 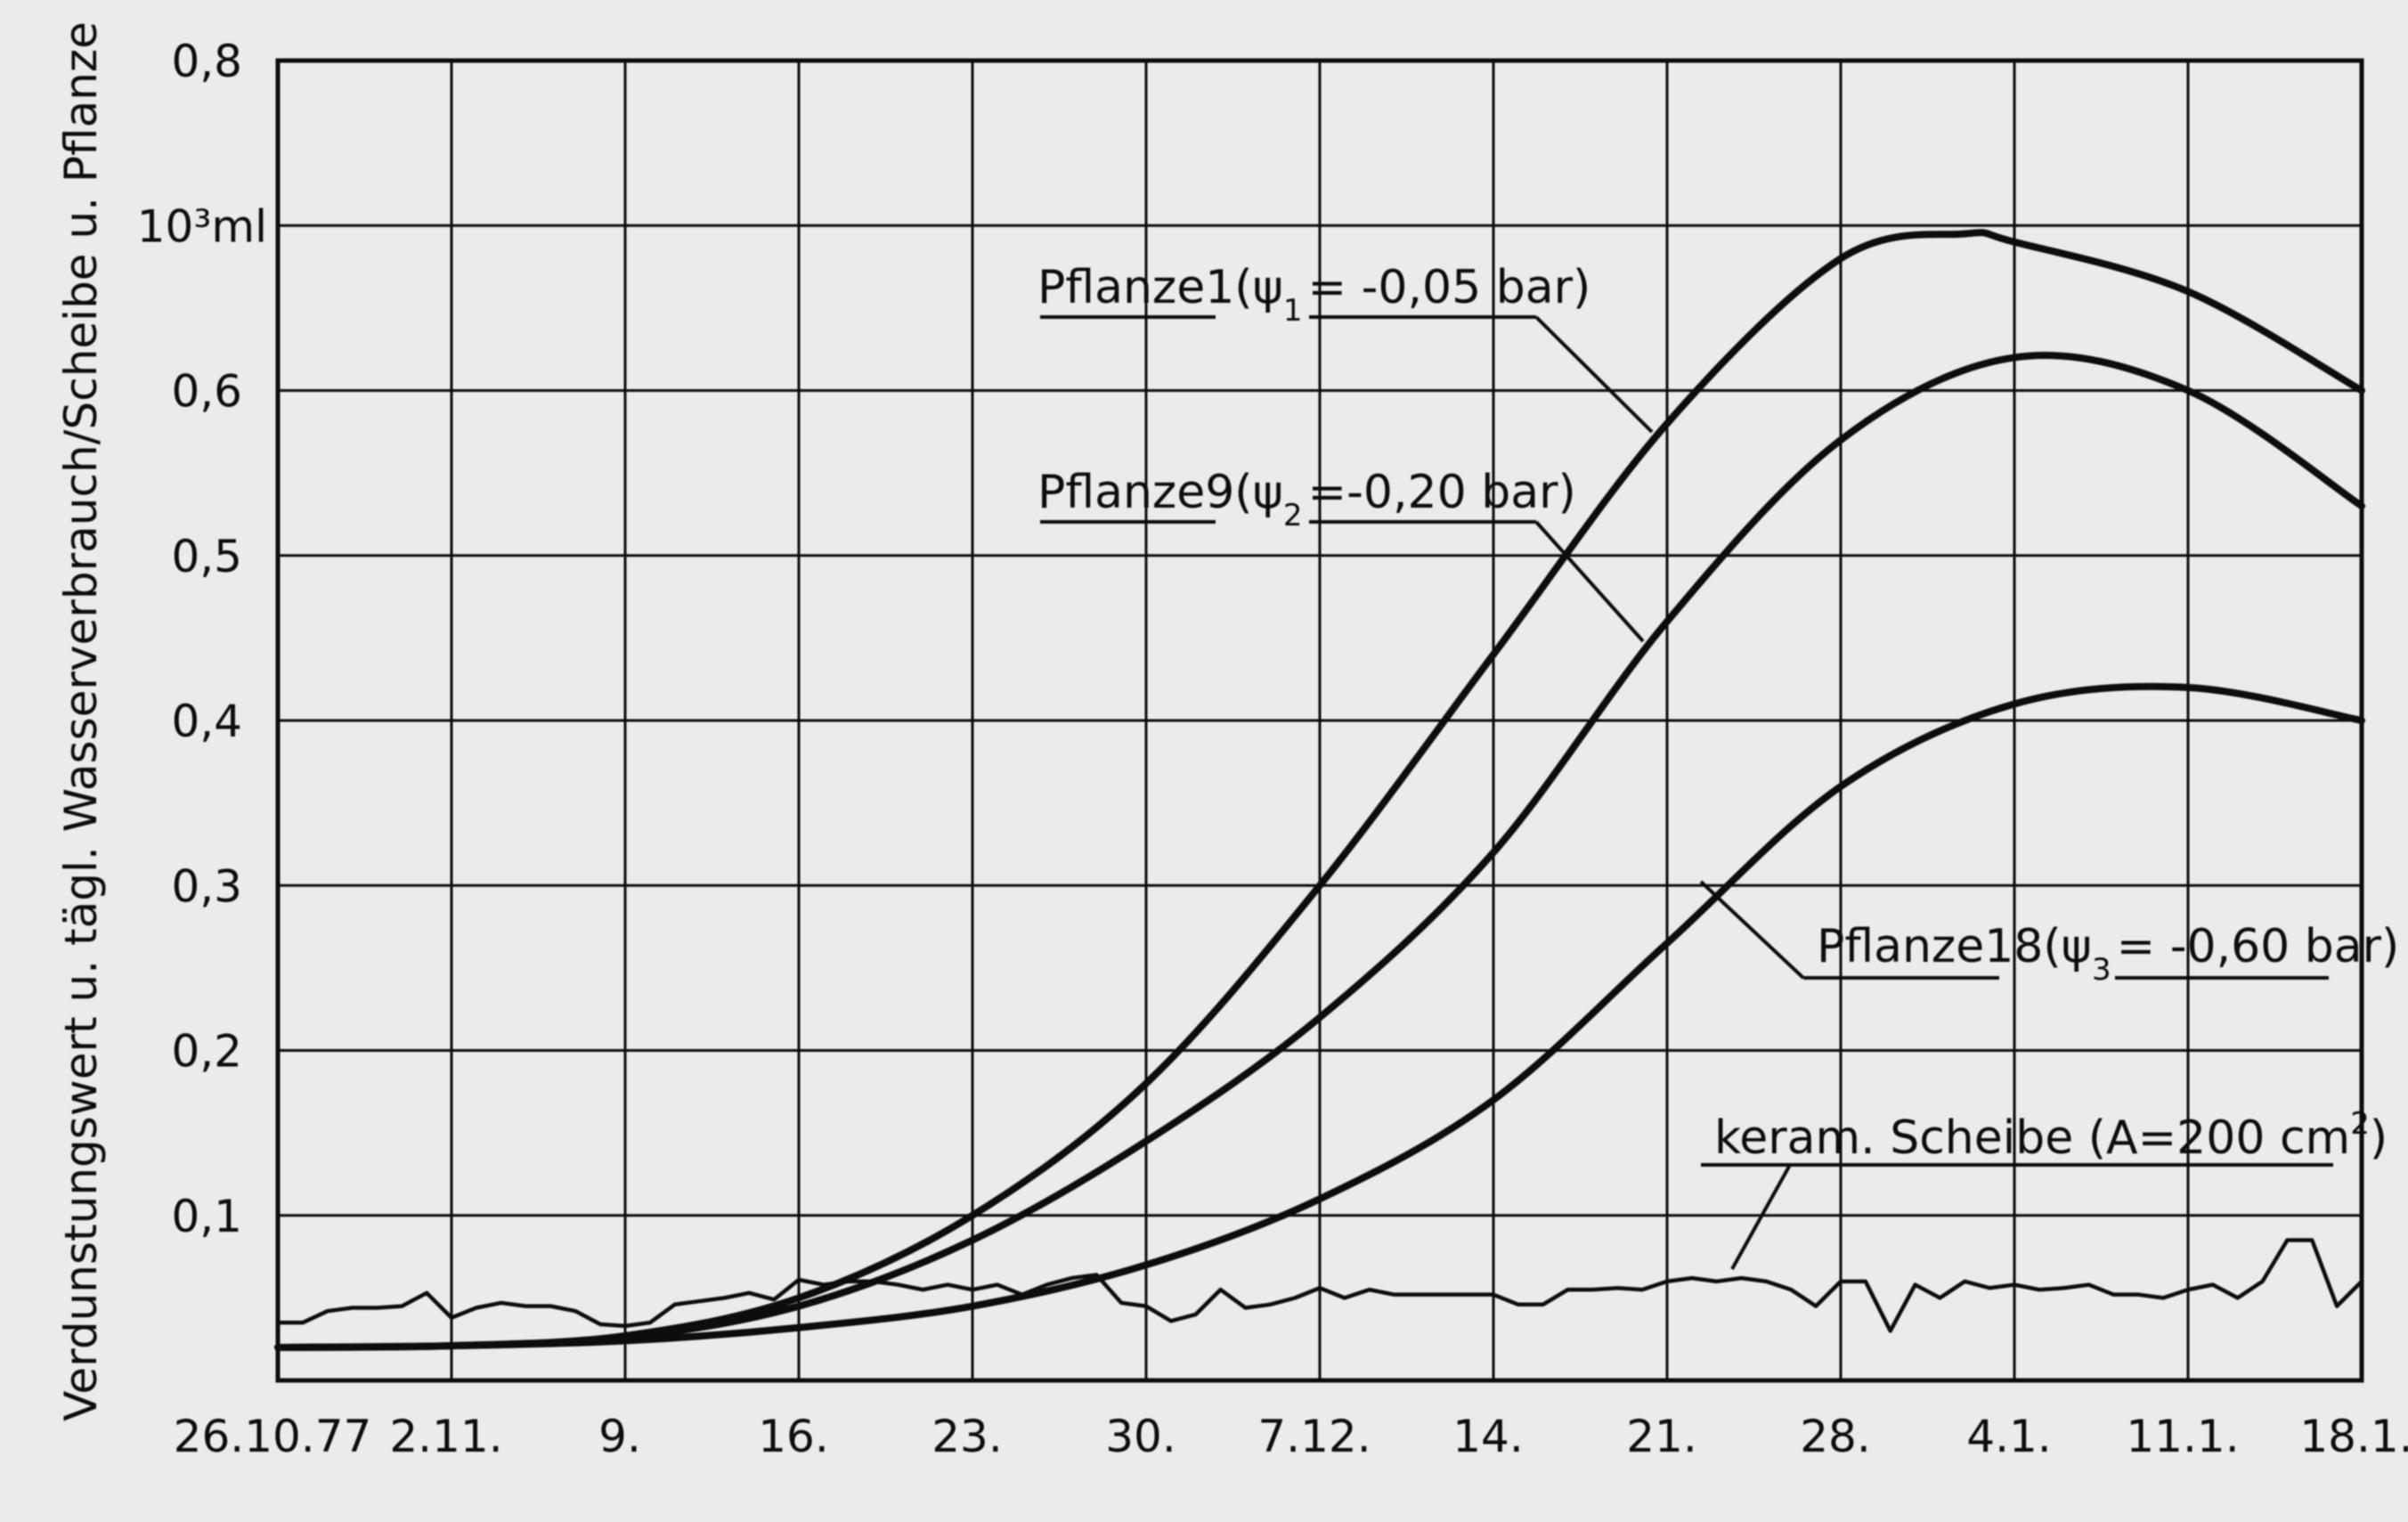 What do you see at coordinates (2182, 1436) in the screenshot?
I see `x-tick-label: 11.1.` at bounding box center [2182, 1436].